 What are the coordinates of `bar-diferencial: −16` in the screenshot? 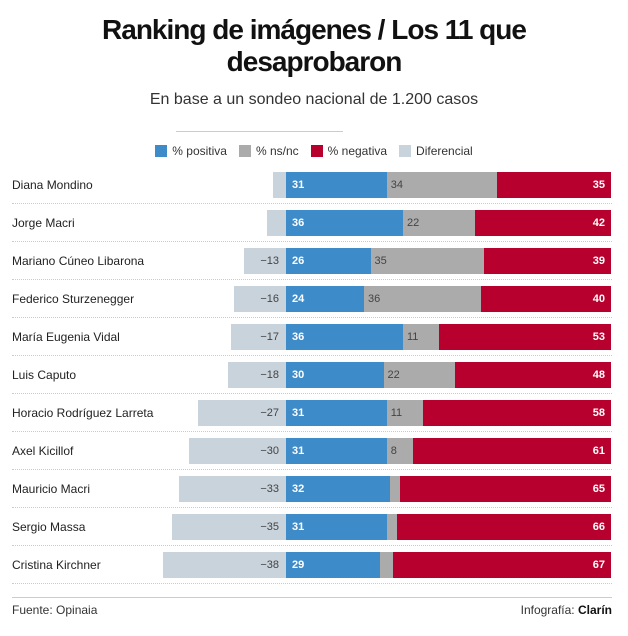 It's located at (260, 299).